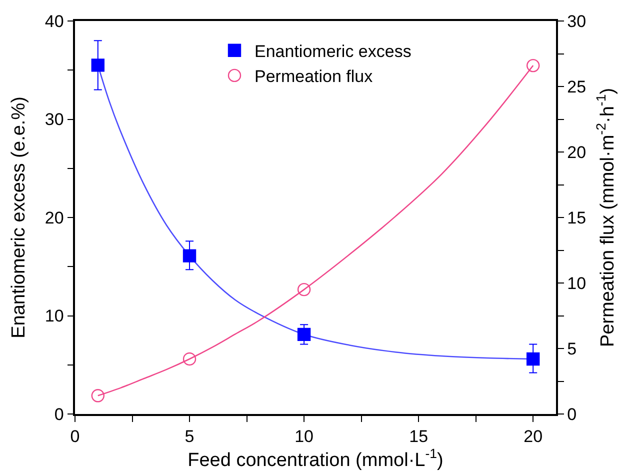  I want to click on y2-tick-label: 0, so click(572, 414).